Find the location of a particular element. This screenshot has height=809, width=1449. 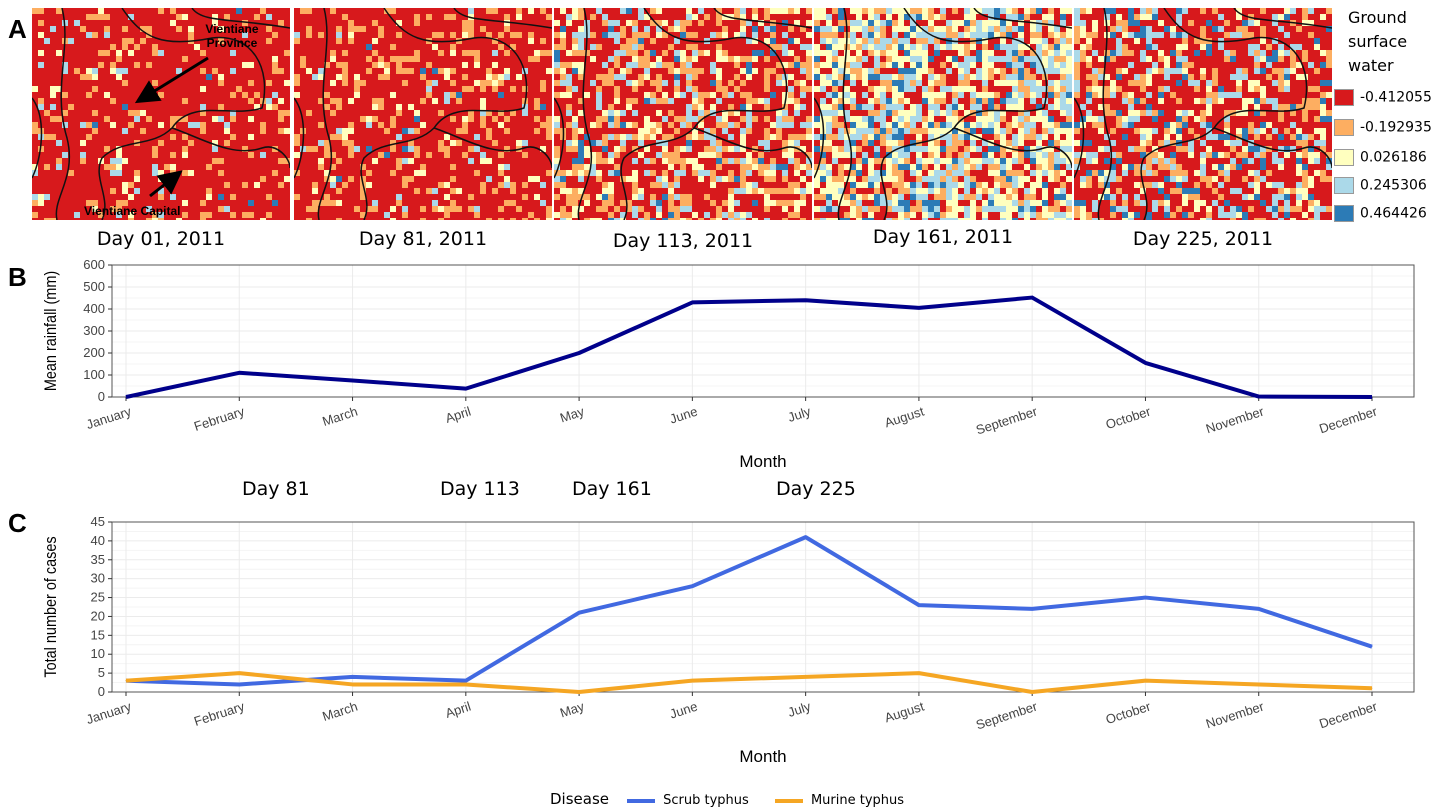

arrow-capital is located at coordinates (166, 184).